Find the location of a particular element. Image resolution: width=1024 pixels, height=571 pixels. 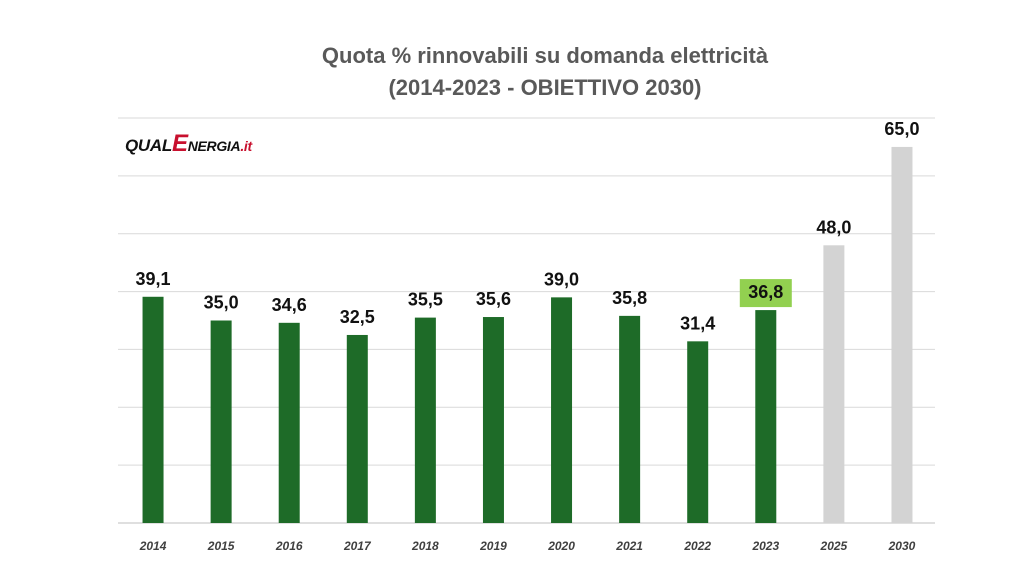

value-label-2019: 35,6 is located at coordinates (493, 299).